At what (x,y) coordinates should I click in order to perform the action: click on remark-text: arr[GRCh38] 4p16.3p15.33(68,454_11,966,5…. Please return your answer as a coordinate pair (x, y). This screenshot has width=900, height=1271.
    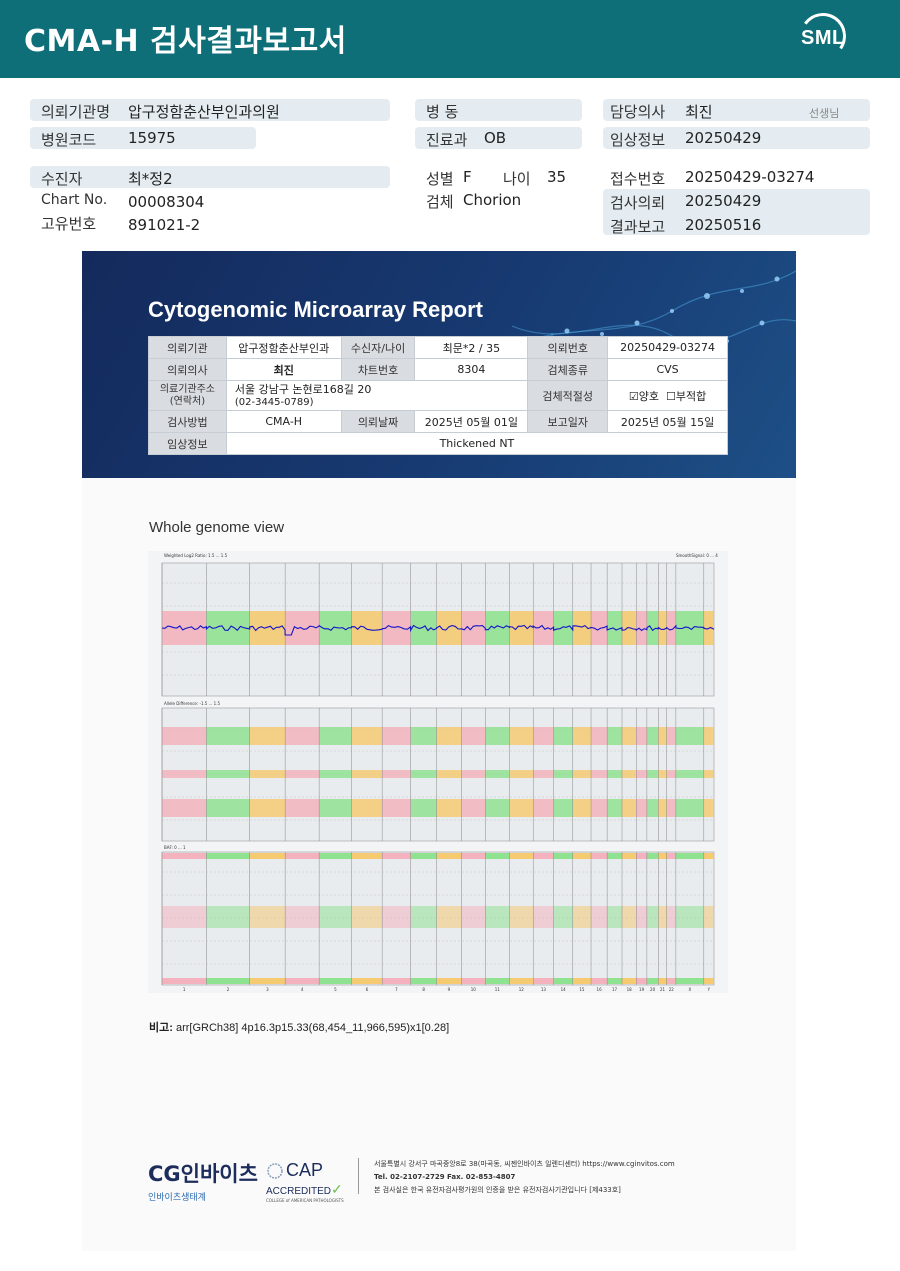
    Looking at the image, I should click on (312, 1028).